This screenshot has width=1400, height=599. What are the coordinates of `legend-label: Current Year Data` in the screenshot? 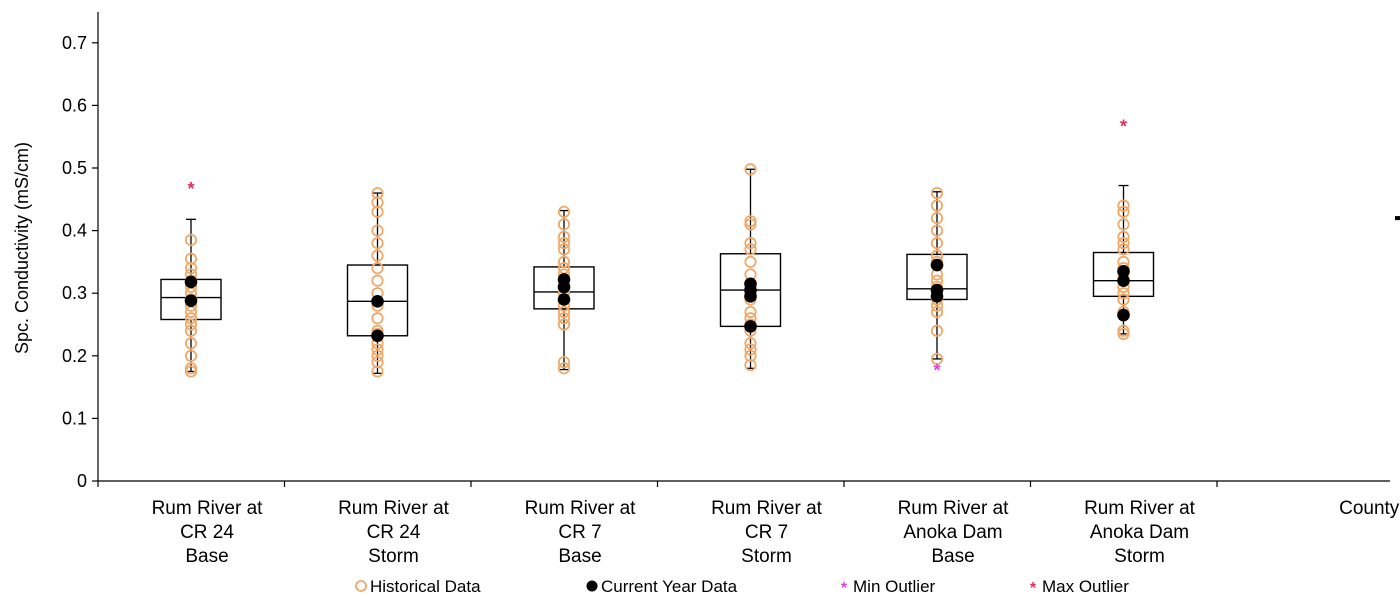 It's located at (669, 586).